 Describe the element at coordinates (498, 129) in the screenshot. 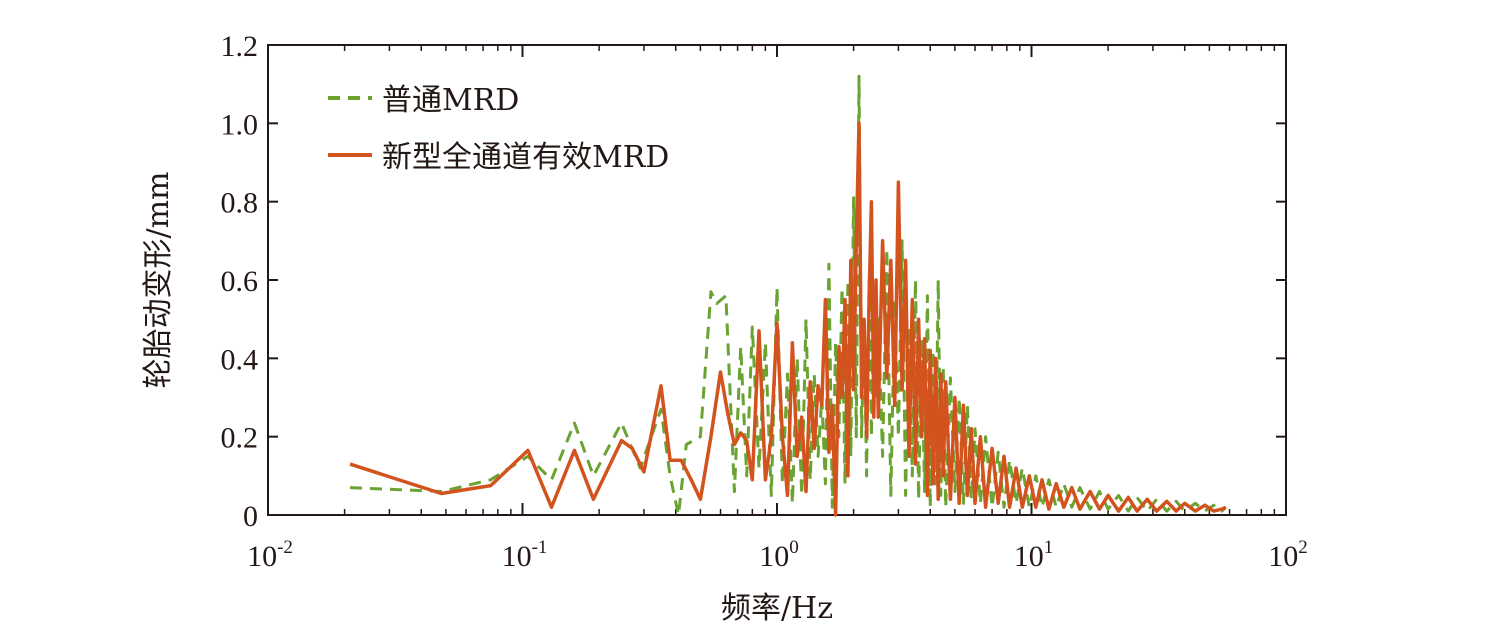

I see `legend: 普通MRD 新型全通道有效MRD` at that location.